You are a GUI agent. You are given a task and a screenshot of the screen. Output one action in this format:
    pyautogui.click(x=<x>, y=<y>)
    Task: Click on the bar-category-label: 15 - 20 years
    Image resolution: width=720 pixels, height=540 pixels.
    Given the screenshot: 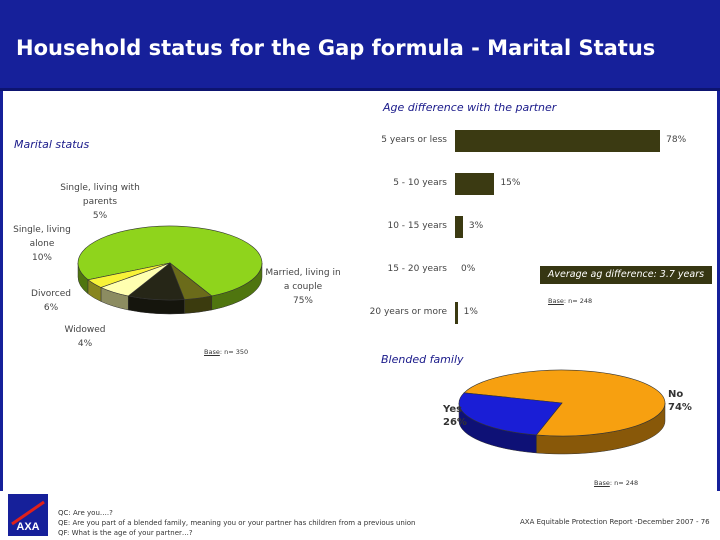 What is the action you would take?
    pyautogui.click(x=417, y=269)
    